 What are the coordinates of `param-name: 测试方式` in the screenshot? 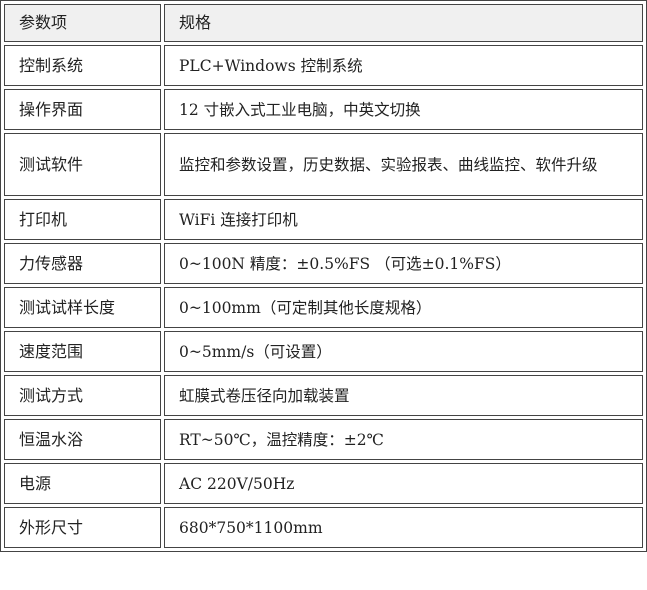 It's located at (82, 395).